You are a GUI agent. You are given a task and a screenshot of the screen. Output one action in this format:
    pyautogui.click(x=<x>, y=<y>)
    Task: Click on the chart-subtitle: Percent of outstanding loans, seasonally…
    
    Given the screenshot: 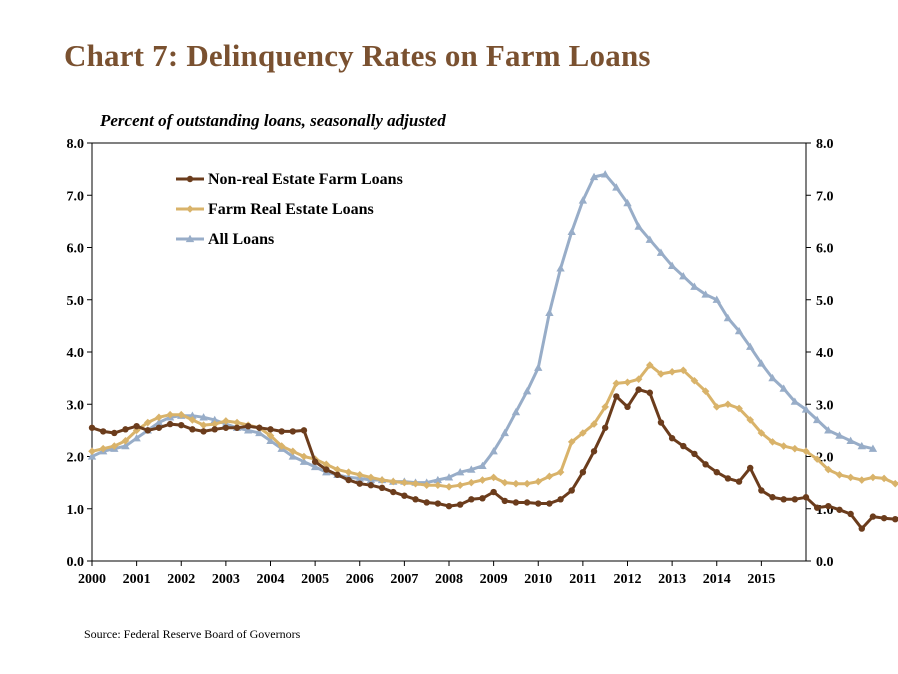 What is the action you would take?
    pyautogui.click(x=273, y=120)
    